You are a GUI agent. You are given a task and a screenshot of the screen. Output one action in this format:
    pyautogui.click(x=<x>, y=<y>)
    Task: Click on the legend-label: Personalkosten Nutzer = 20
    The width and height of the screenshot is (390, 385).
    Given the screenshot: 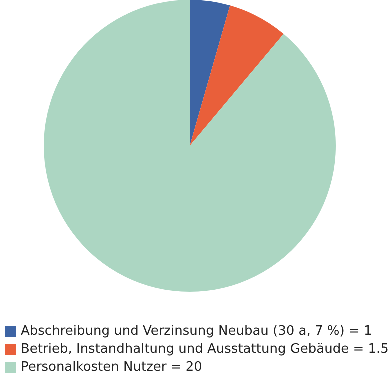 What is the action you would take?
    pyautogui.click(x=111, y=367)
    